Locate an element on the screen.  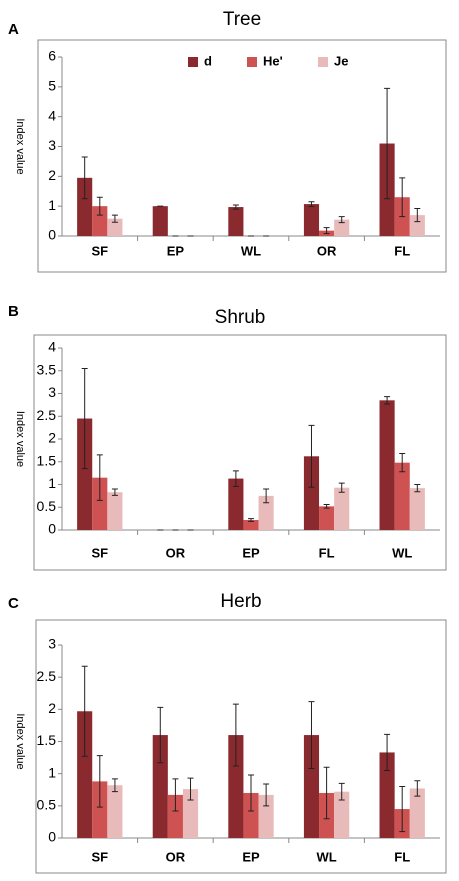
y-tick-label: 1.5 is located at coordinates (47, 740).